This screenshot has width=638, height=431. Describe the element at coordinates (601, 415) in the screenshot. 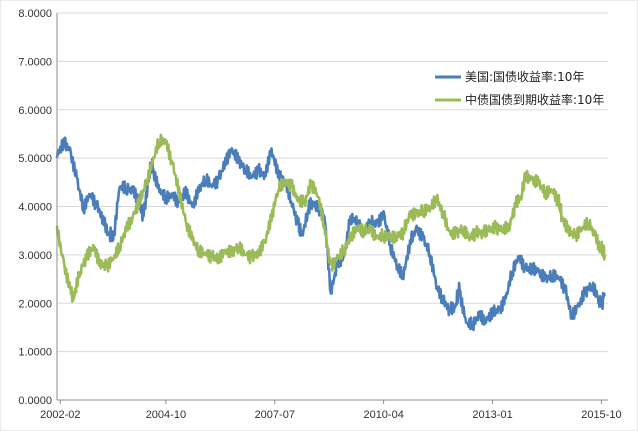

I see `x-tick-label: 2015-10` at that location.